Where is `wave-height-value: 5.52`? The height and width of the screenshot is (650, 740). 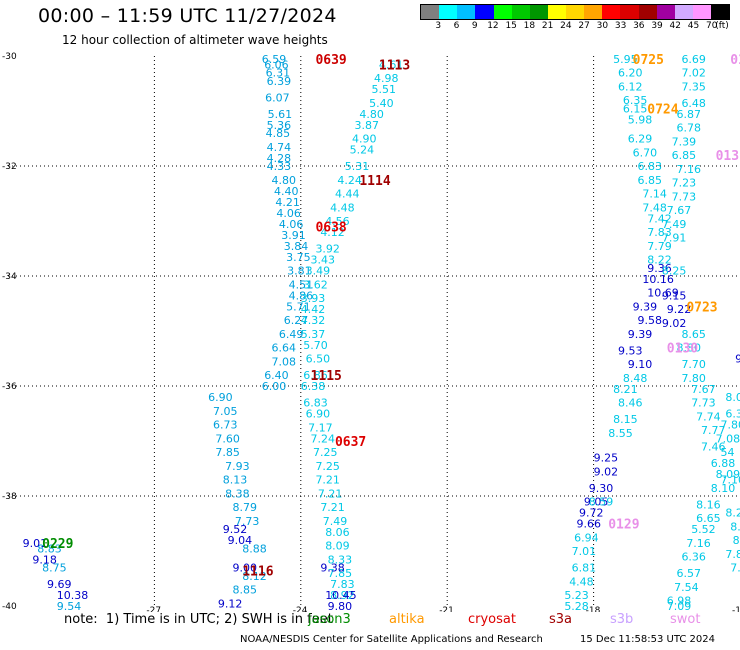
wave-height-value: 5.52 is located at coordinates (703, 529).